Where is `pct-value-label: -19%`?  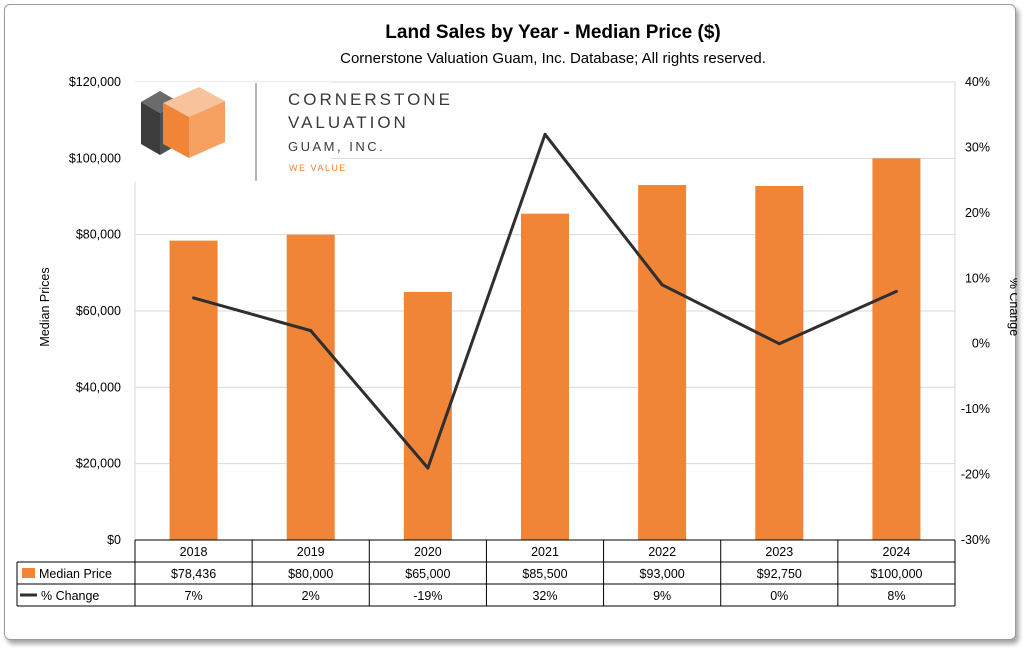 pct-value-label: -19% is located at coordinates (427, 596).